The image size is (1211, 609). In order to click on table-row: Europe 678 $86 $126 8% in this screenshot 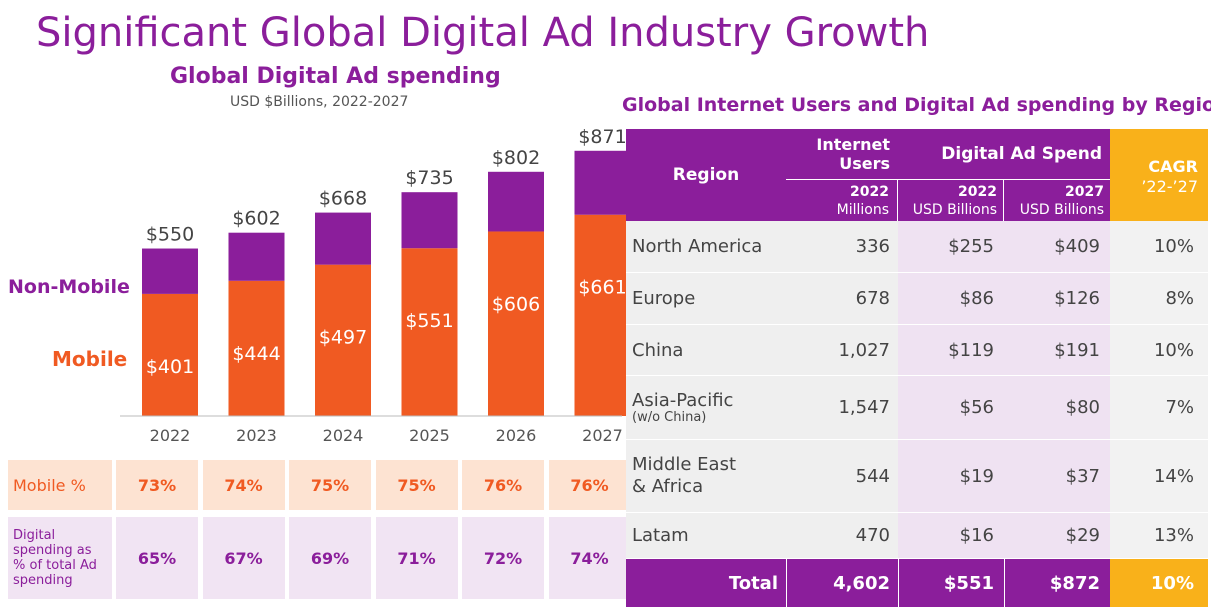, I will do `click(917, 299)`.